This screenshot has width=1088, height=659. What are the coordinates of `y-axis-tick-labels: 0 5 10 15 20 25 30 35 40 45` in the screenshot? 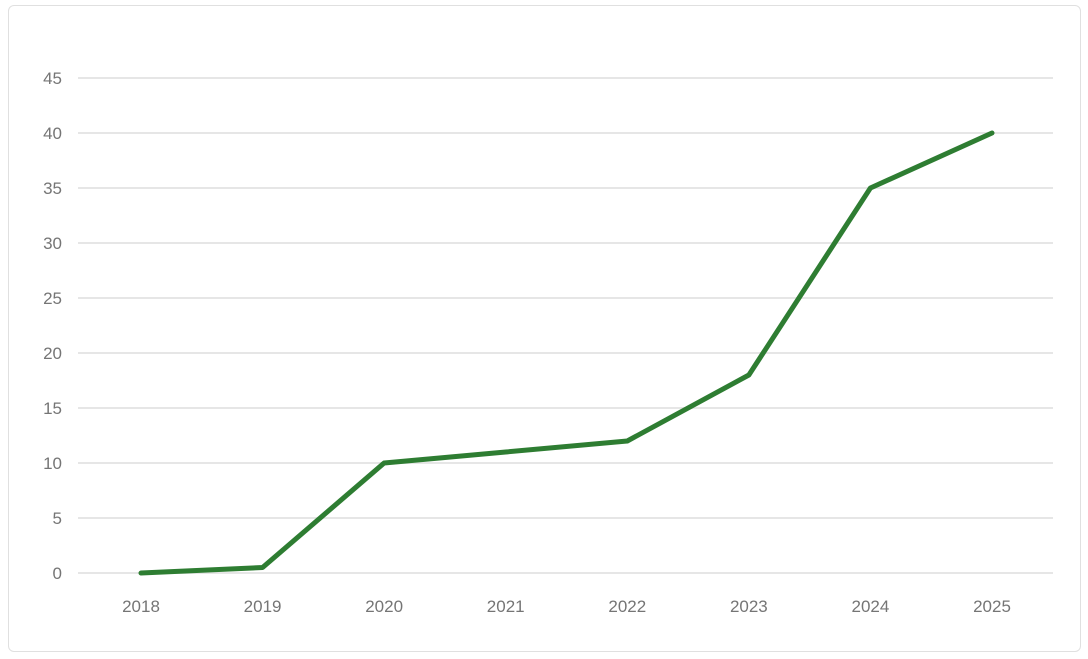 It's located at (52, 326).